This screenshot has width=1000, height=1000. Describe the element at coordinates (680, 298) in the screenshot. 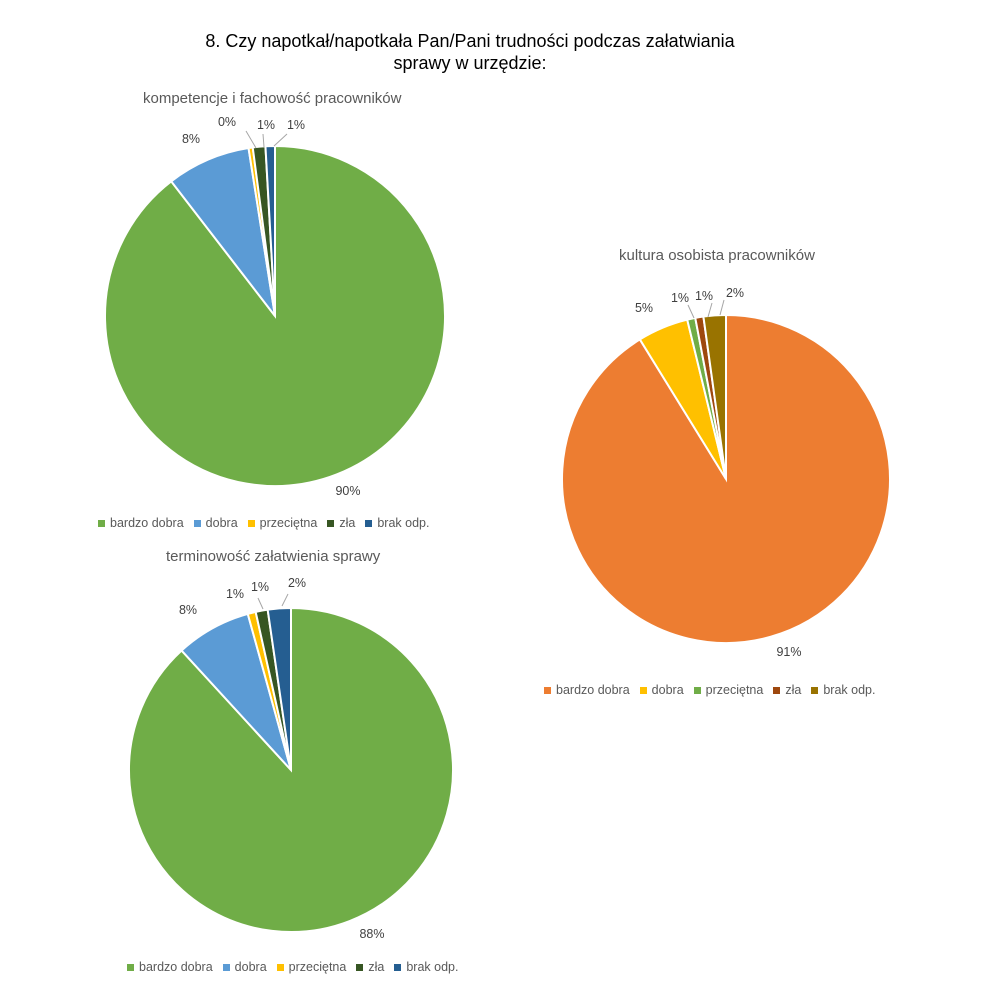

I see `pie-1-data-label-2: 1%` at that location.